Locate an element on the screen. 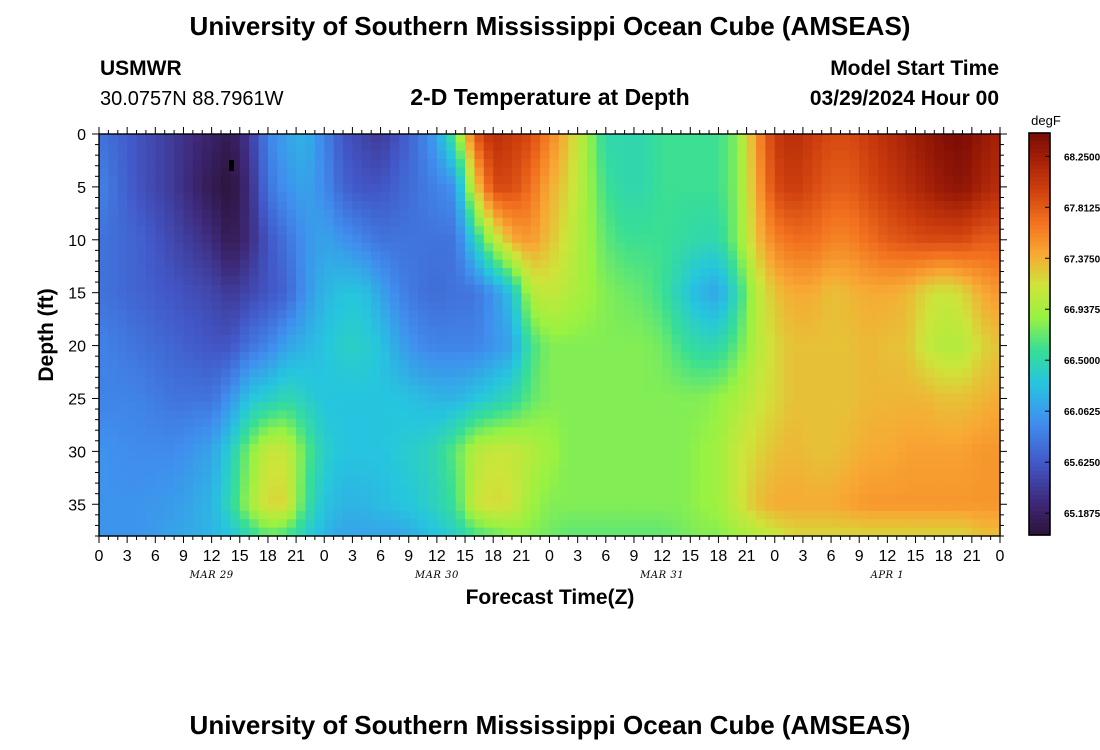 The width and height of the screenshot is (1100, 750). y-axis-label: Depth (ft) is located at coordinates (46, 334).